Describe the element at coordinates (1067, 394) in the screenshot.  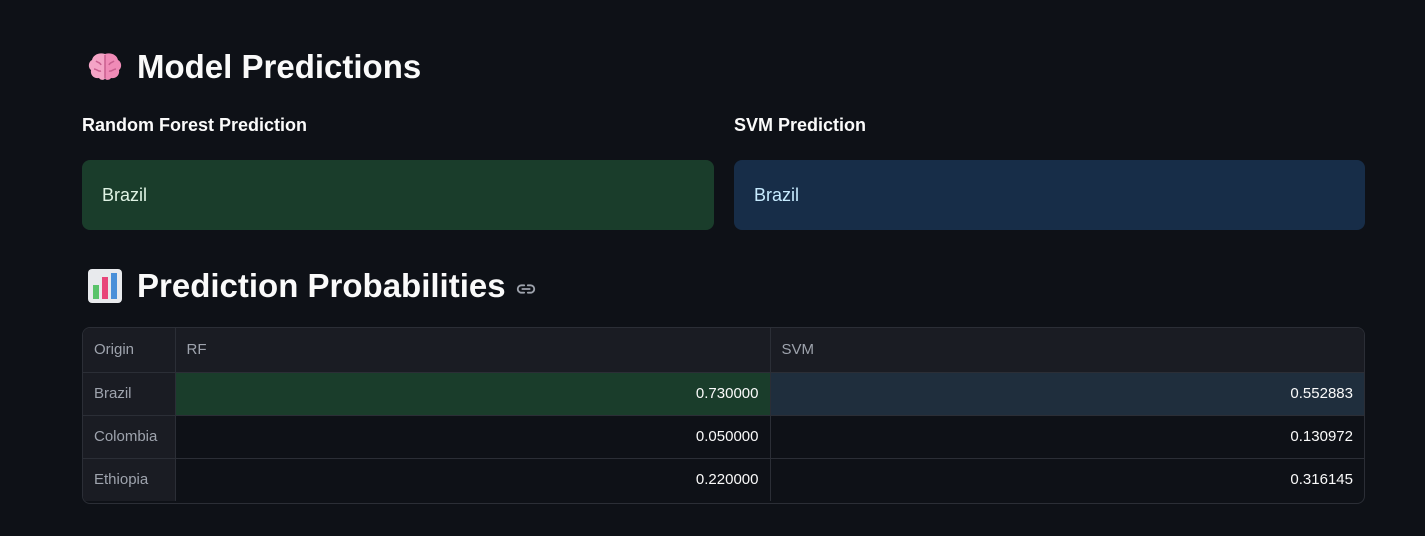
I see `cell-svm: 0.552883` at that location.